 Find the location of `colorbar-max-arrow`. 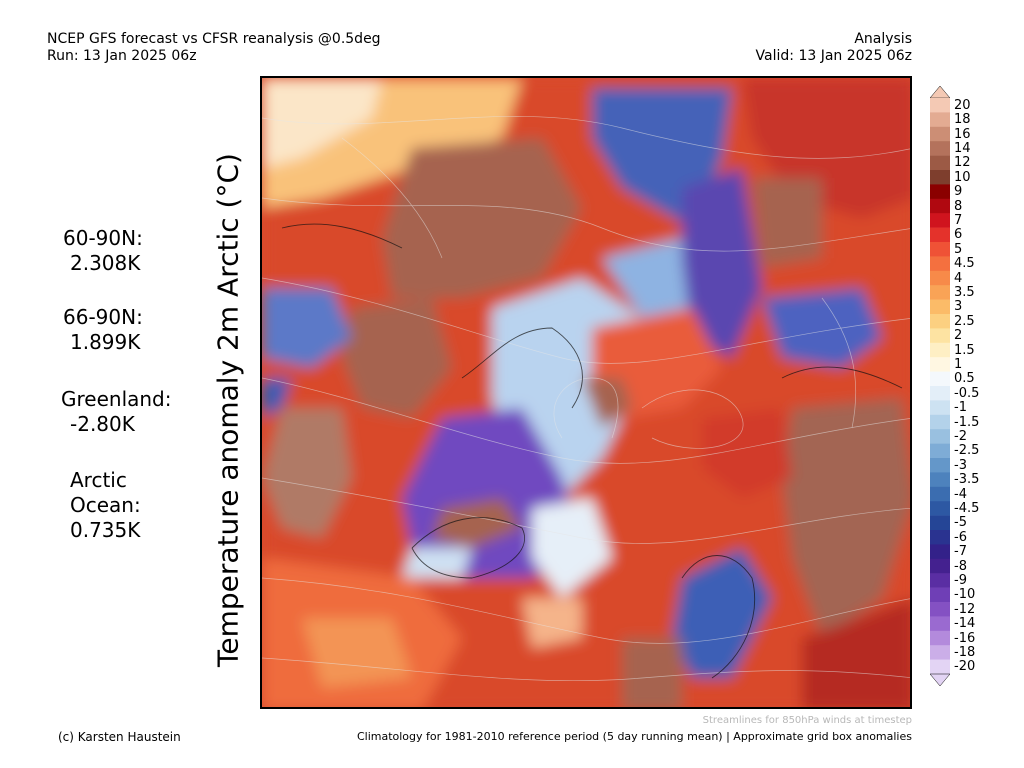

colorbar-max-arrow is located at coordinates (940, 92).